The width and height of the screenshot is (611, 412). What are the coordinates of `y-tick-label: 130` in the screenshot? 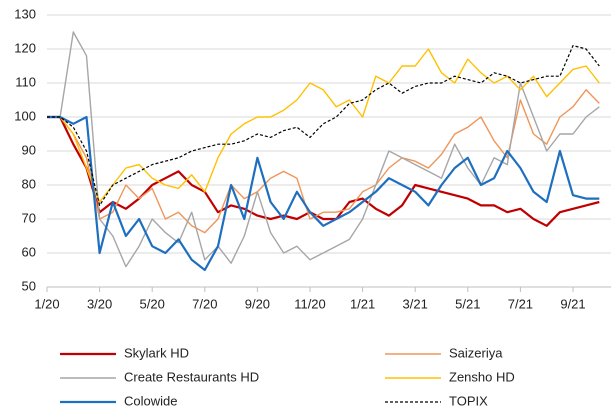 It's located at (25, 13).